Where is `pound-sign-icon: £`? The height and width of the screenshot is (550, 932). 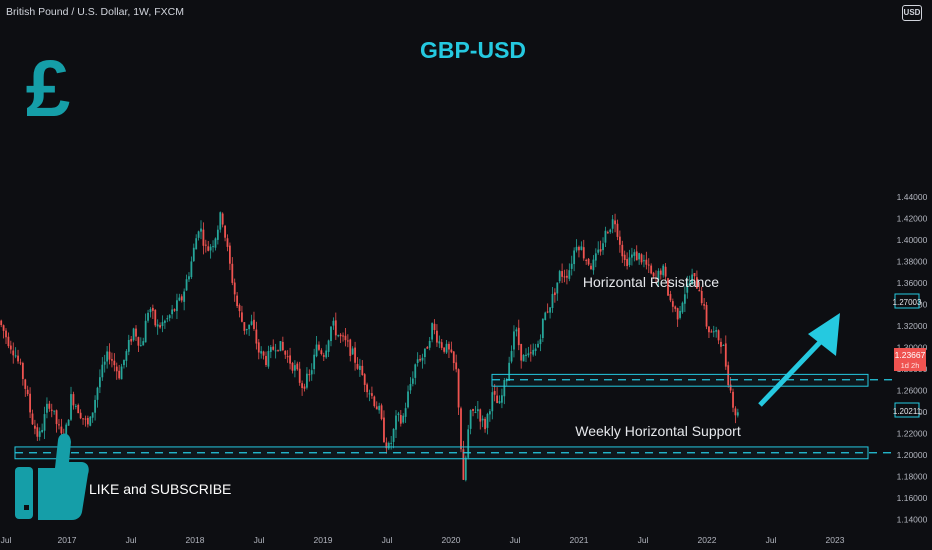
pound-sign-icon: £ is located at coordinates (48, 88).